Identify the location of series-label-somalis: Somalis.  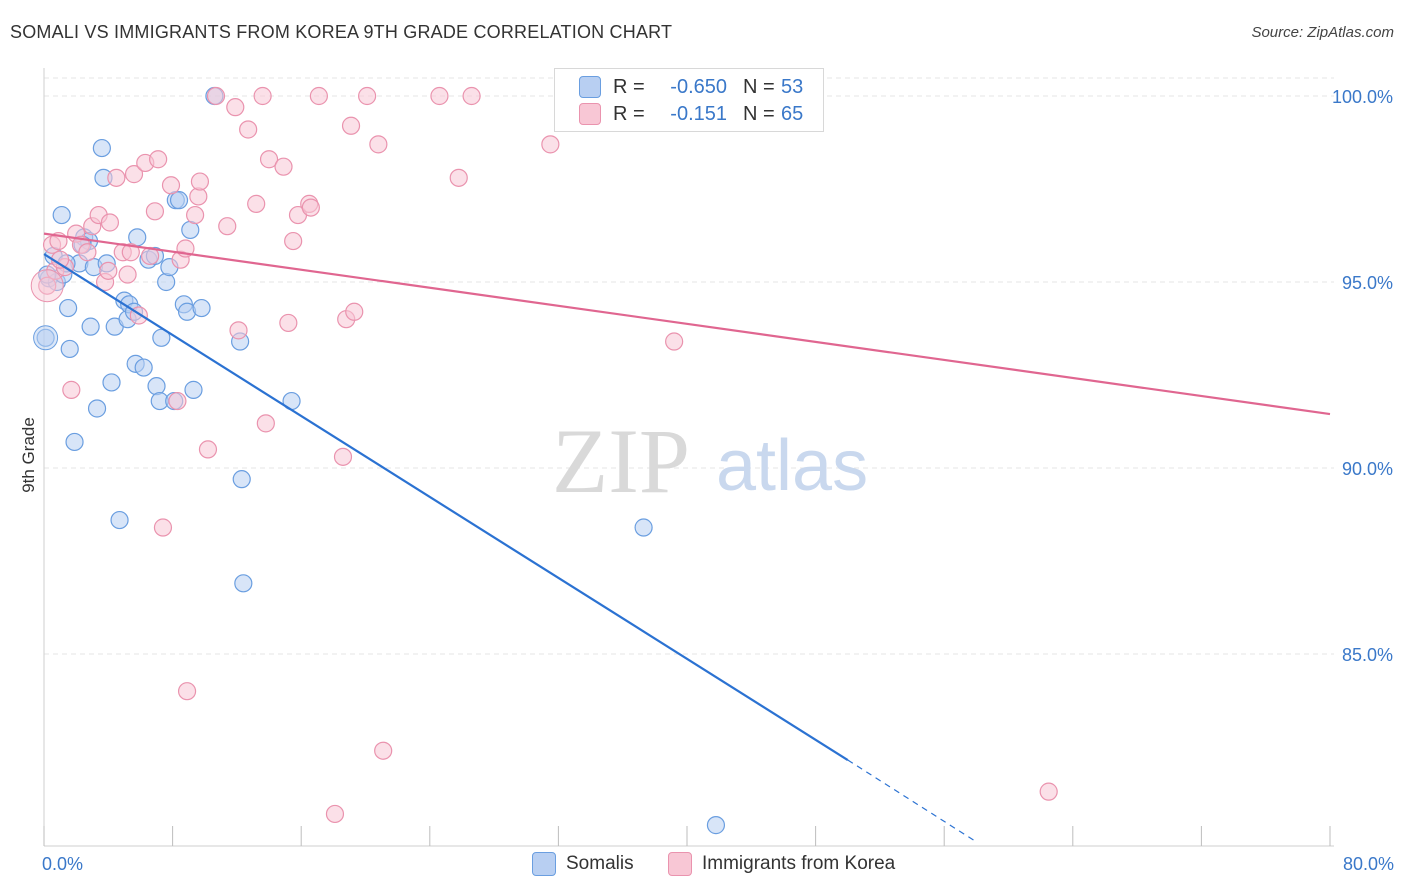
(600, 863).